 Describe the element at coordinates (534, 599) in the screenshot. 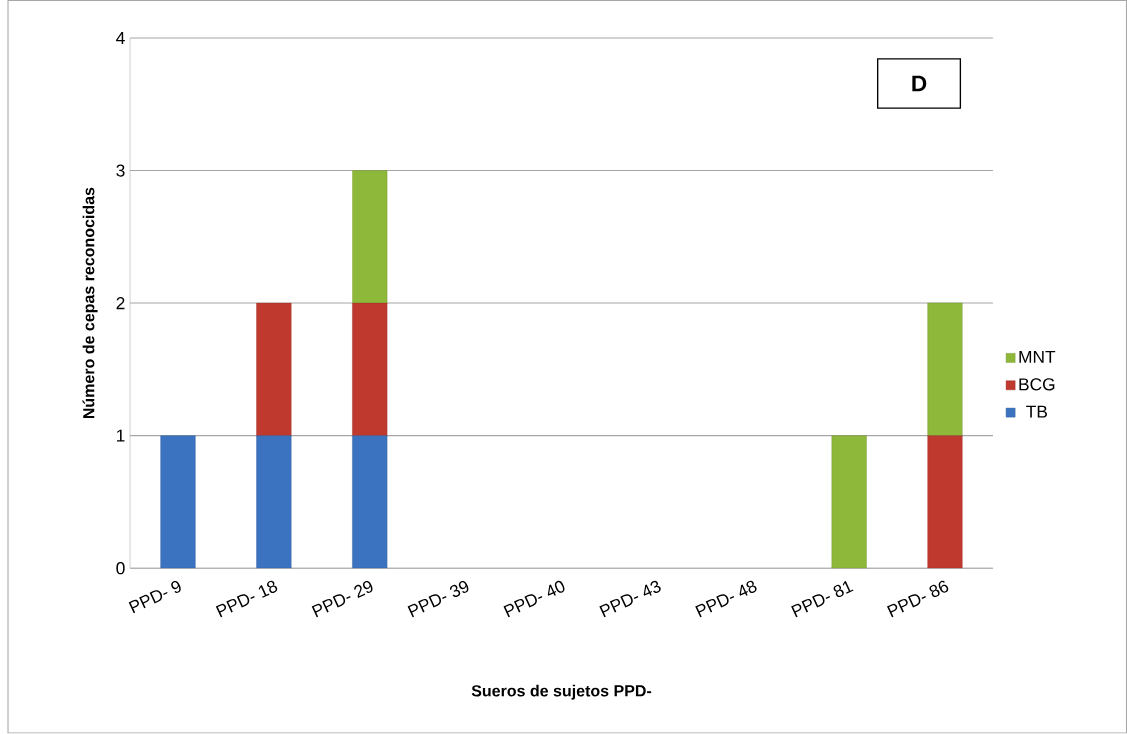

I see `x-tick-label: PPD- 40` at that location.